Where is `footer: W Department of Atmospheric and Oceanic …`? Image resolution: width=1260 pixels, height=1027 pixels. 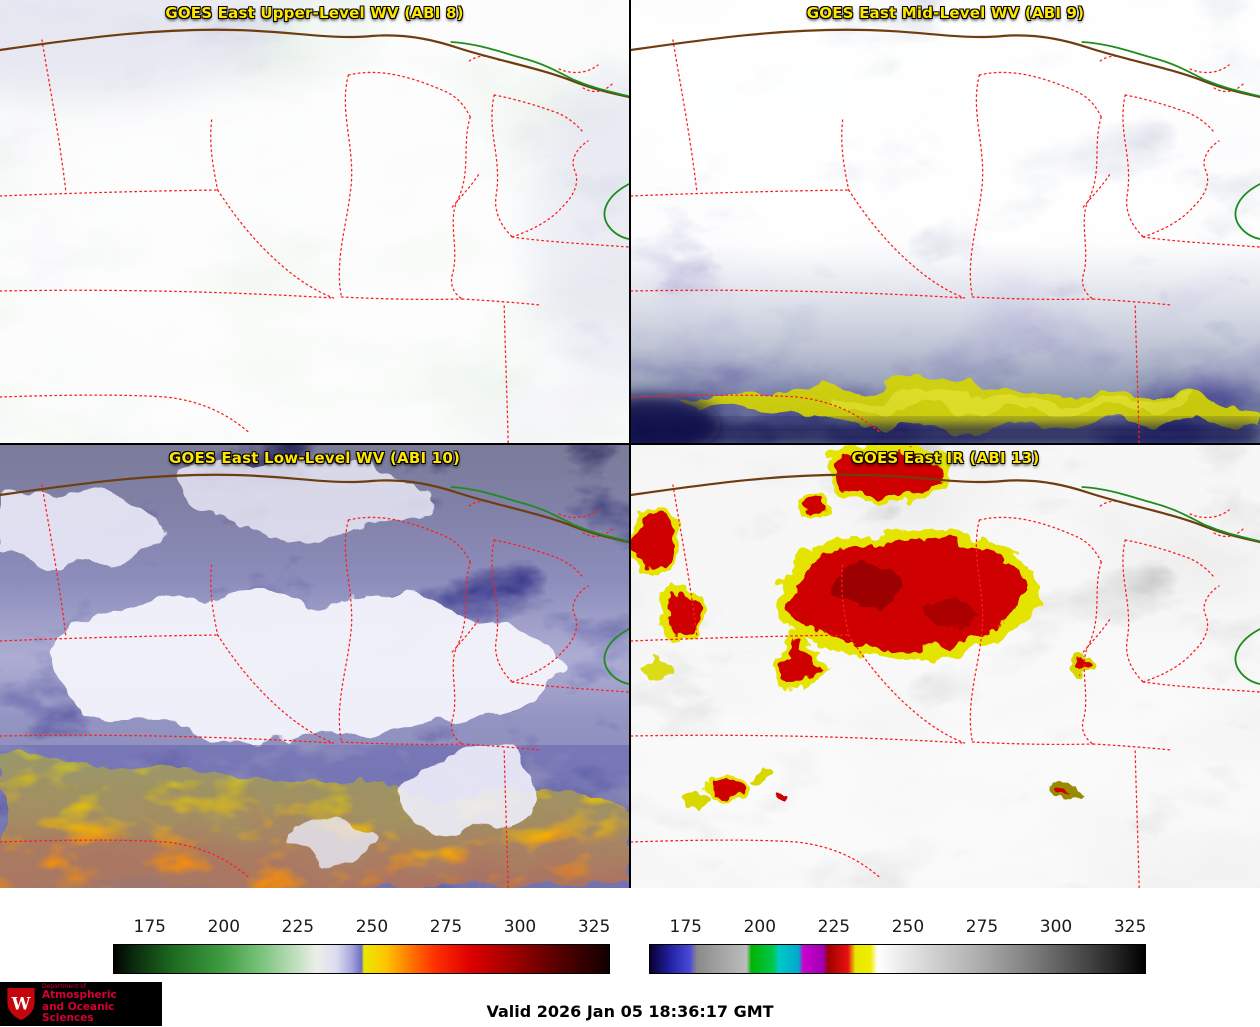
footer: W Department of Atmospheric and Oceanic … is located at coordinates (630, 1003).